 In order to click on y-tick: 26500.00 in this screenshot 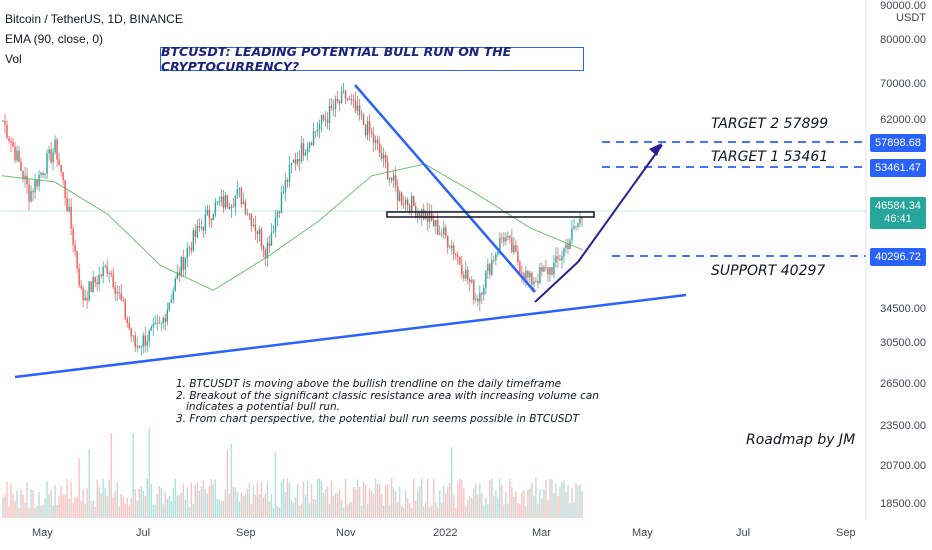, I will do `click(903, 384)`.